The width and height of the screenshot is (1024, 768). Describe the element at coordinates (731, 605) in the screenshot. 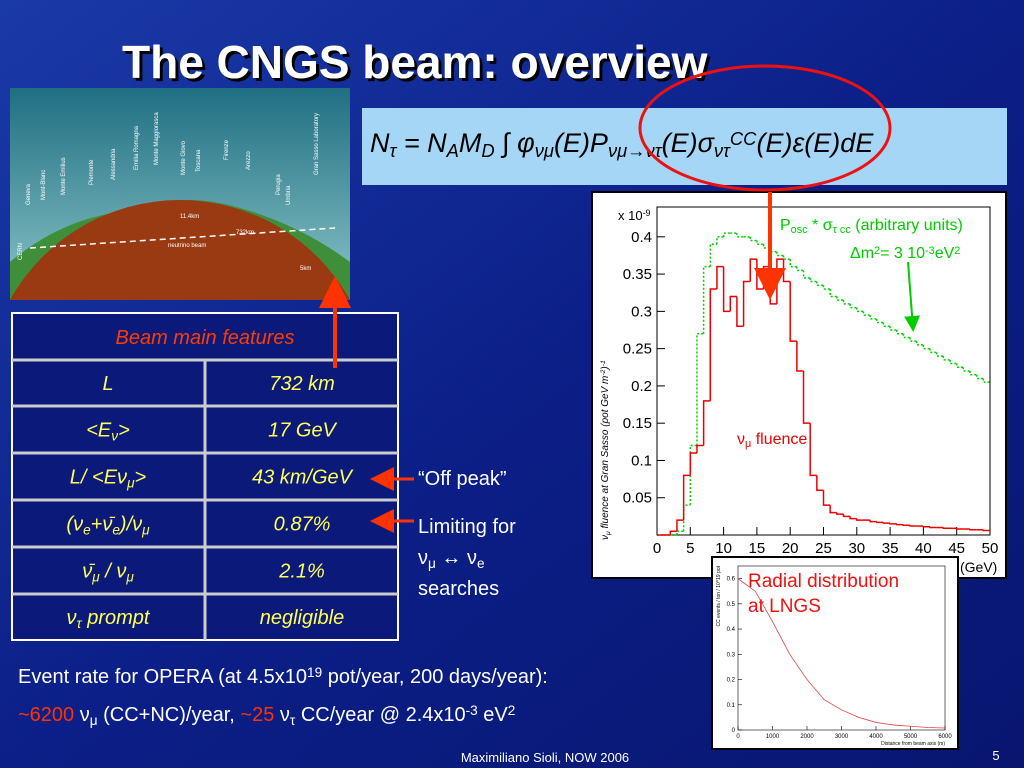

I see `y-tick-label: 0.5` at that location.